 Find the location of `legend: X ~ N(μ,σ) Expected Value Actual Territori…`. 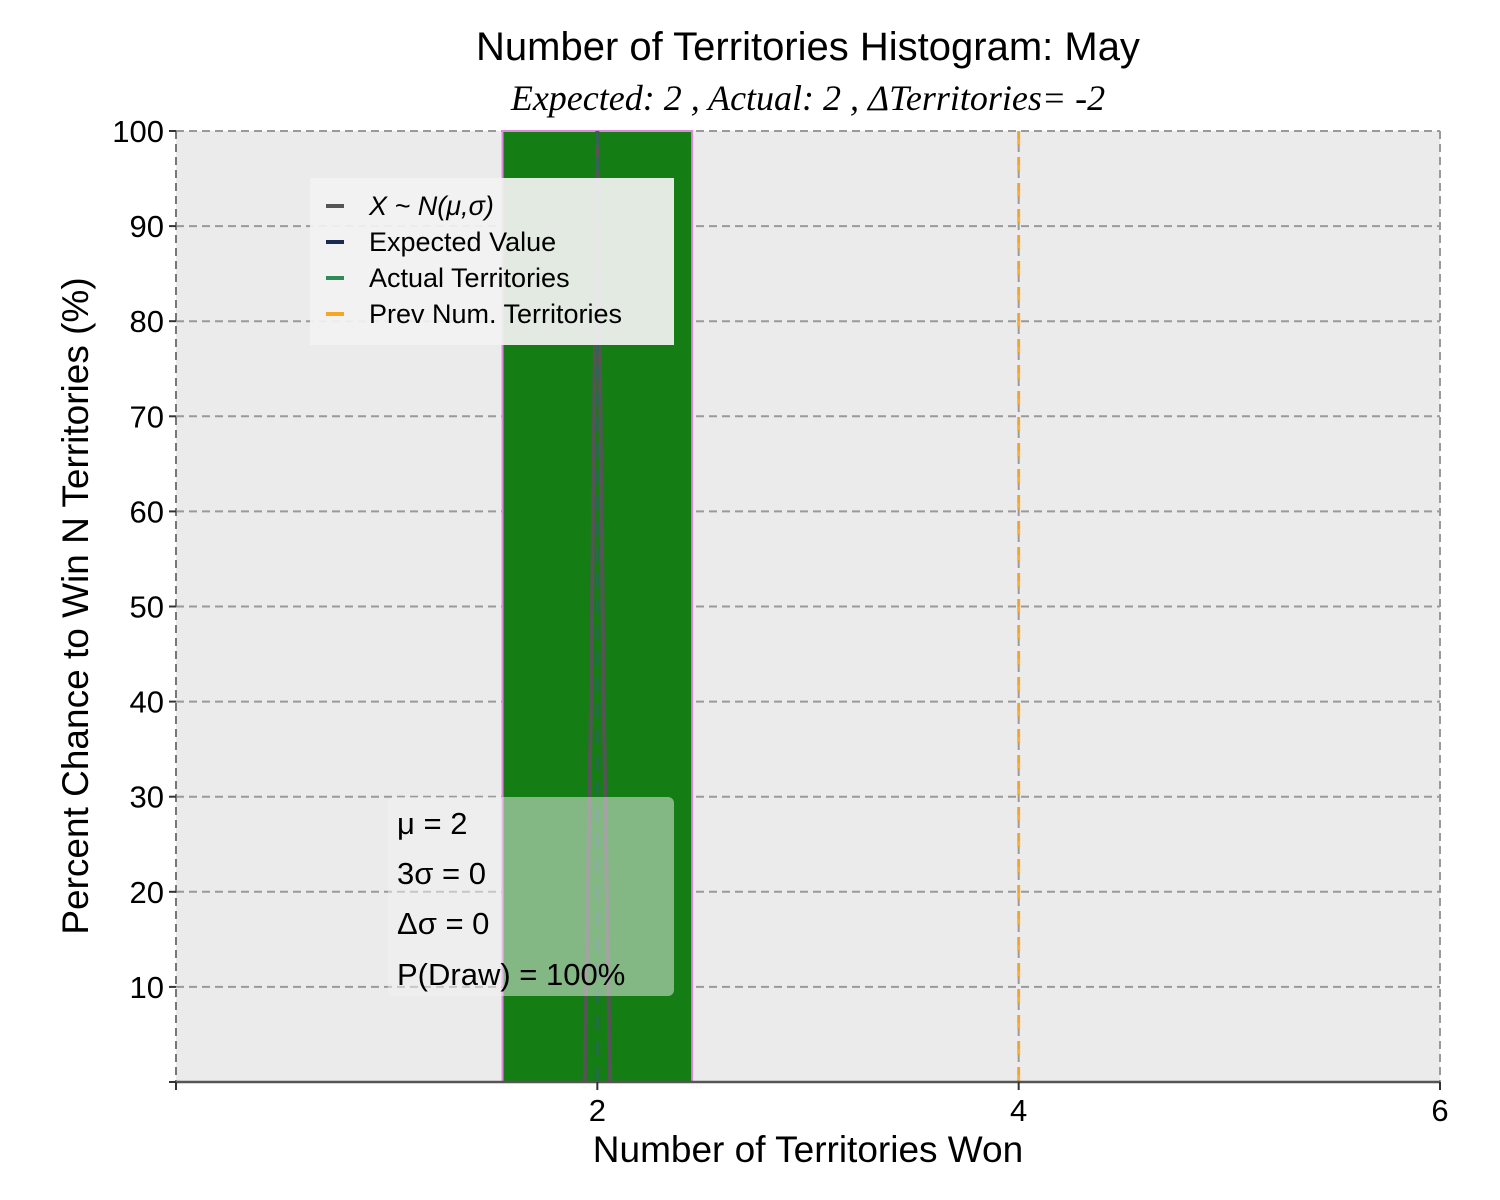

legend: X ~ N(μ,σ) Expected Value Actual Territori… is located at coordinates (492, 261).